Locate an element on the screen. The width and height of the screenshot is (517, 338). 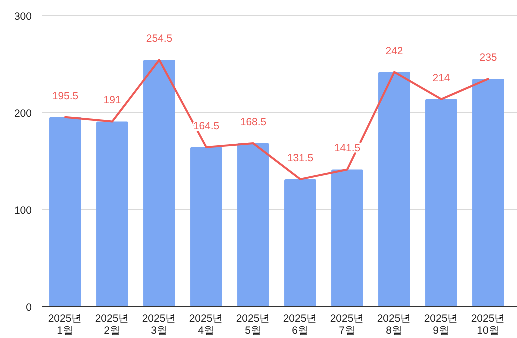
x-tick-label: 2025년 2월 is located at coordinates (112, 325).